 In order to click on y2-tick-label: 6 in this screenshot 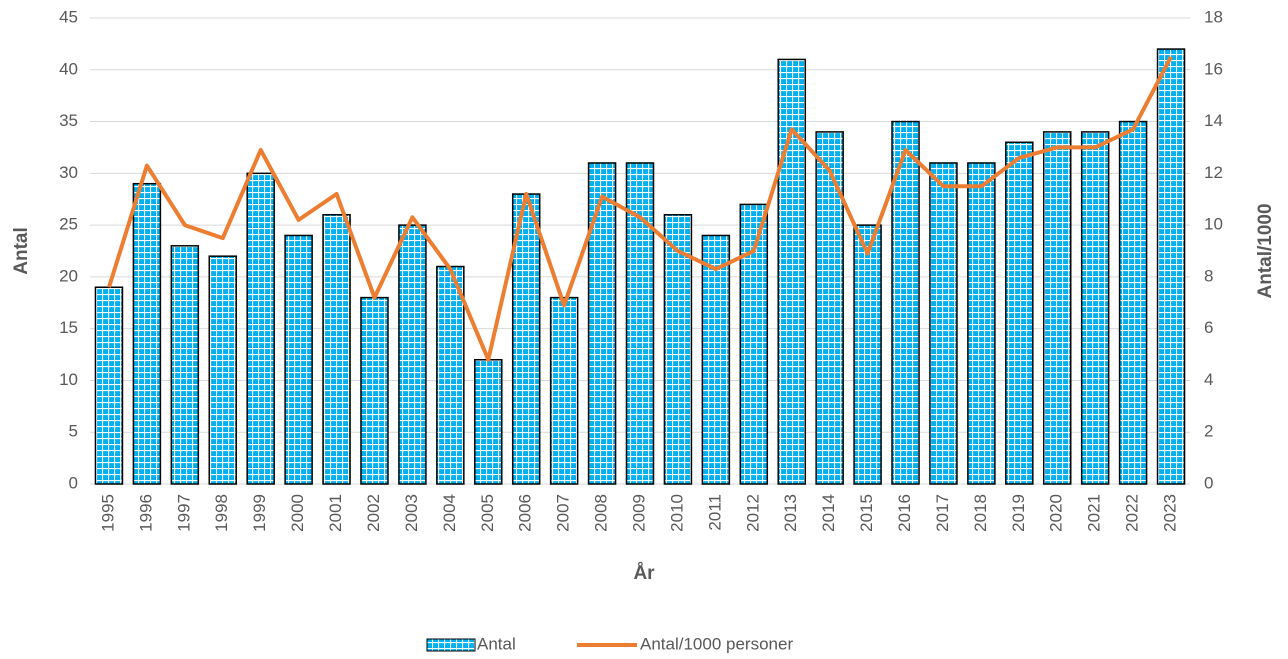, I will do `click(1208, 327)`.